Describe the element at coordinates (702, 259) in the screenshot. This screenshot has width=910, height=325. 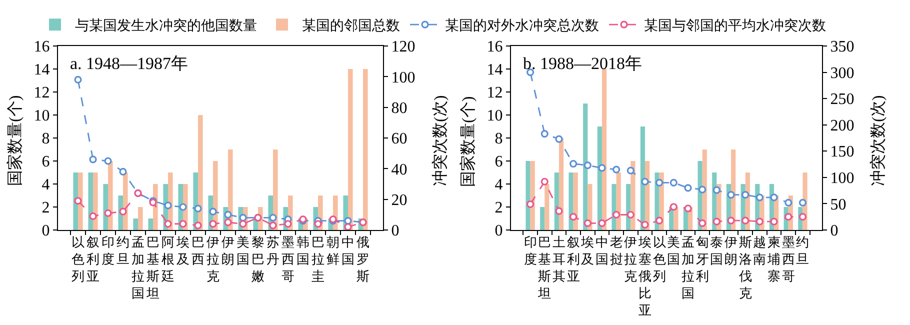
I see `x-tick-label: 匈牙利` at that location.